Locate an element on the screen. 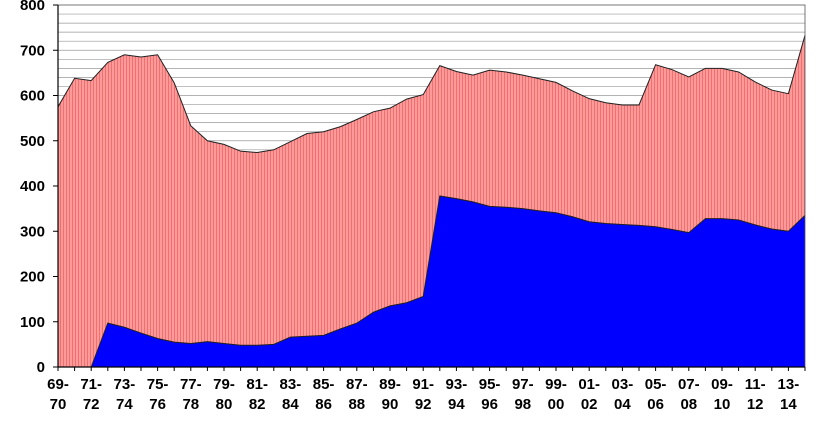 This screenshot has width=829, height=425. x-tick-label-top: 03- is located at coordinates (623, 384).